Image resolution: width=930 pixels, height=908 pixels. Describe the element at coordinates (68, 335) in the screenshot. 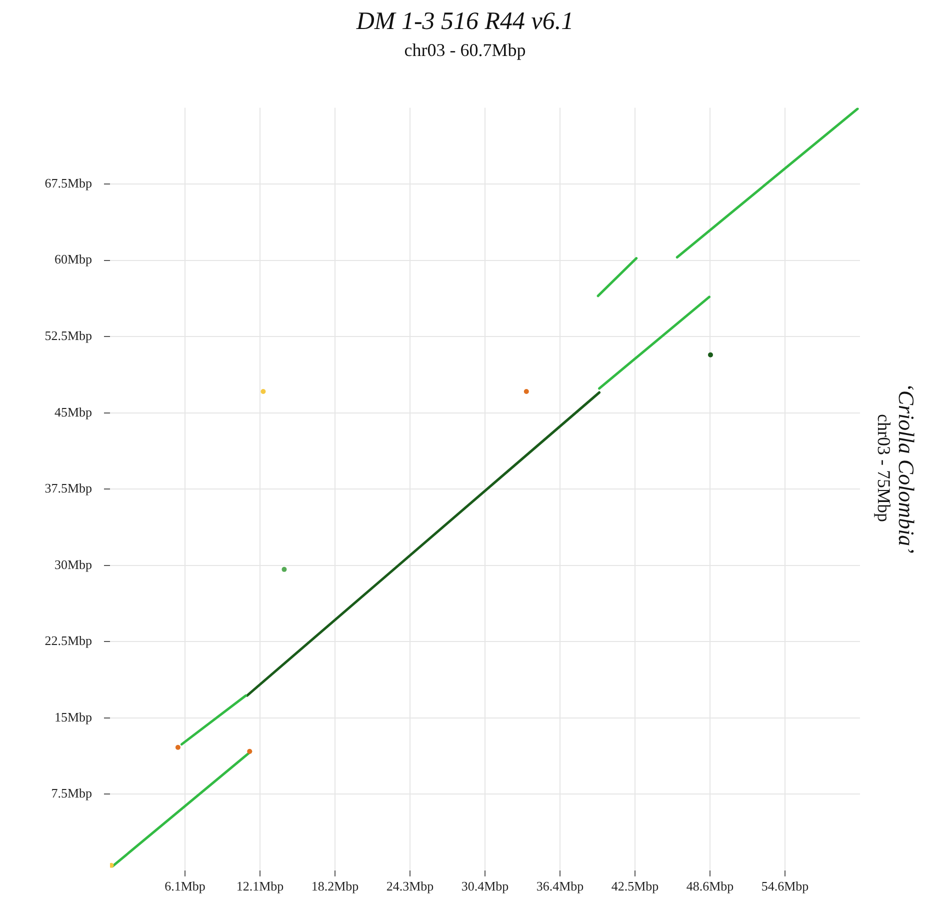

I see `y-tick-label: 52.5Mbp` at that location.